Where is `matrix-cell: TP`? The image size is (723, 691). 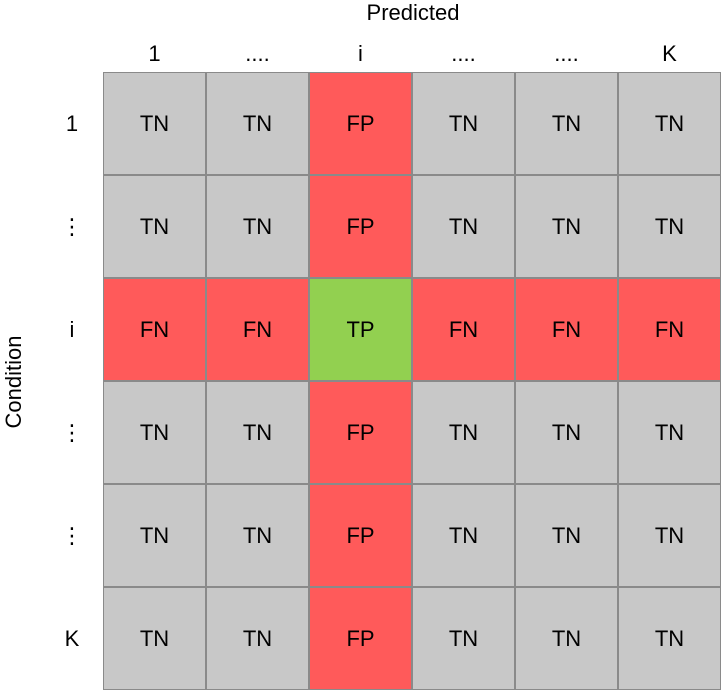
matrix-cell: TP is located at coordinates (360, 329).